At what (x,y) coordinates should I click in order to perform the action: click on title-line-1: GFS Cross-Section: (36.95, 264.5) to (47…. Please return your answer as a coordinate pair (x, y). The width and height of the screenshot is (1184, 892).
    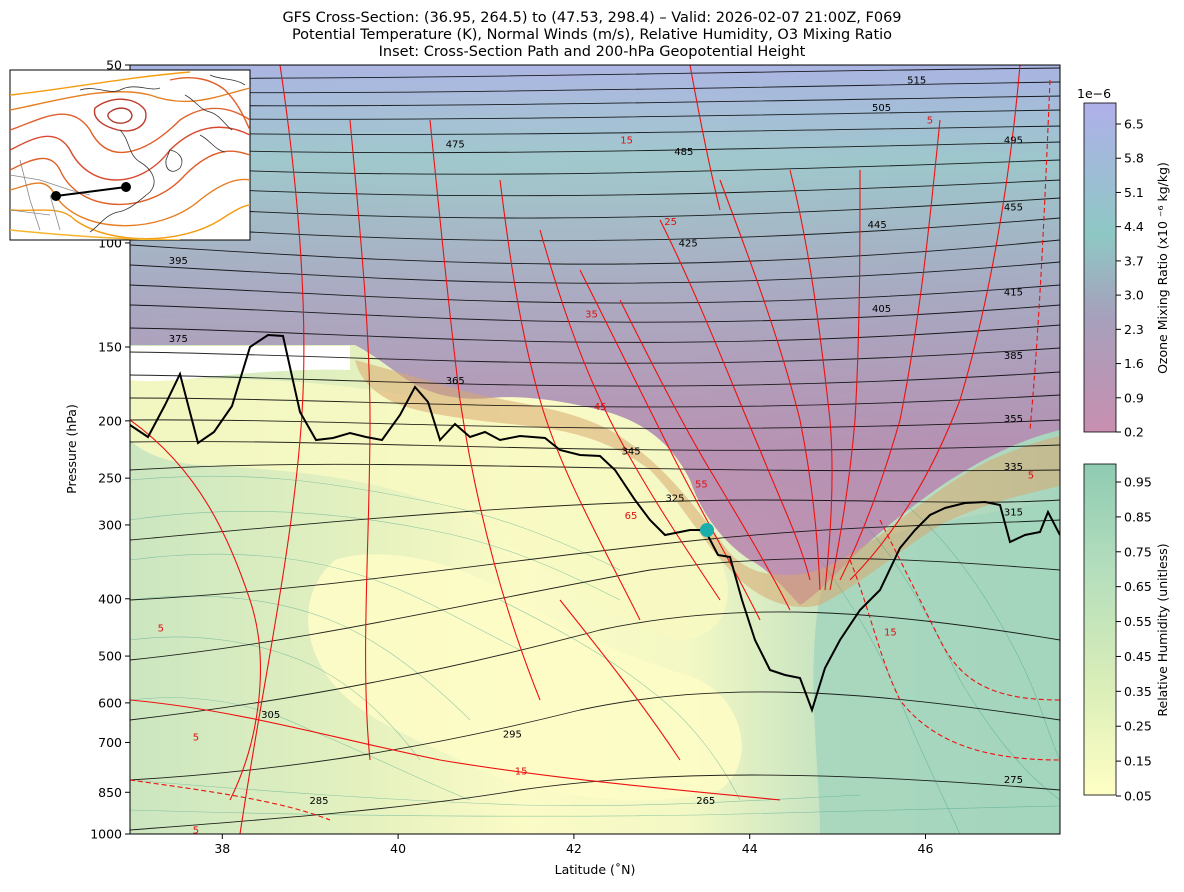
    Looking at the image, I should click on (591, 18).